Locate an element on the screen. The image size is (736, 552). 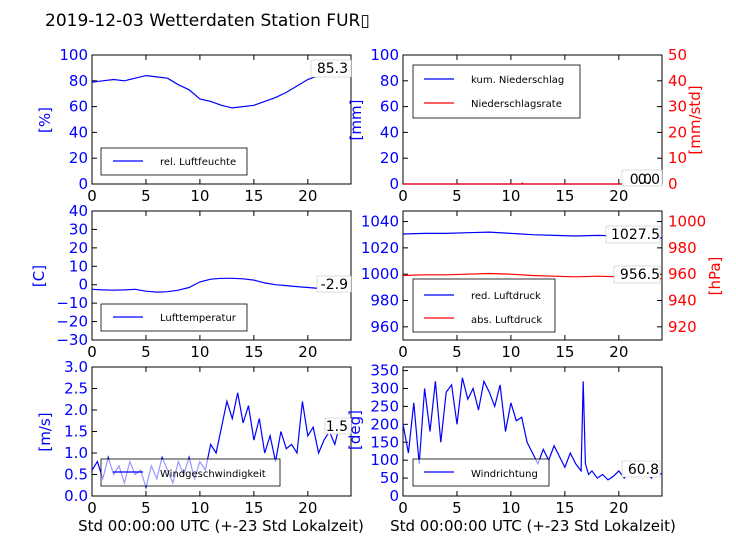
pressure-y-tick-label-right: 980 is located at coordinates (682, 248).